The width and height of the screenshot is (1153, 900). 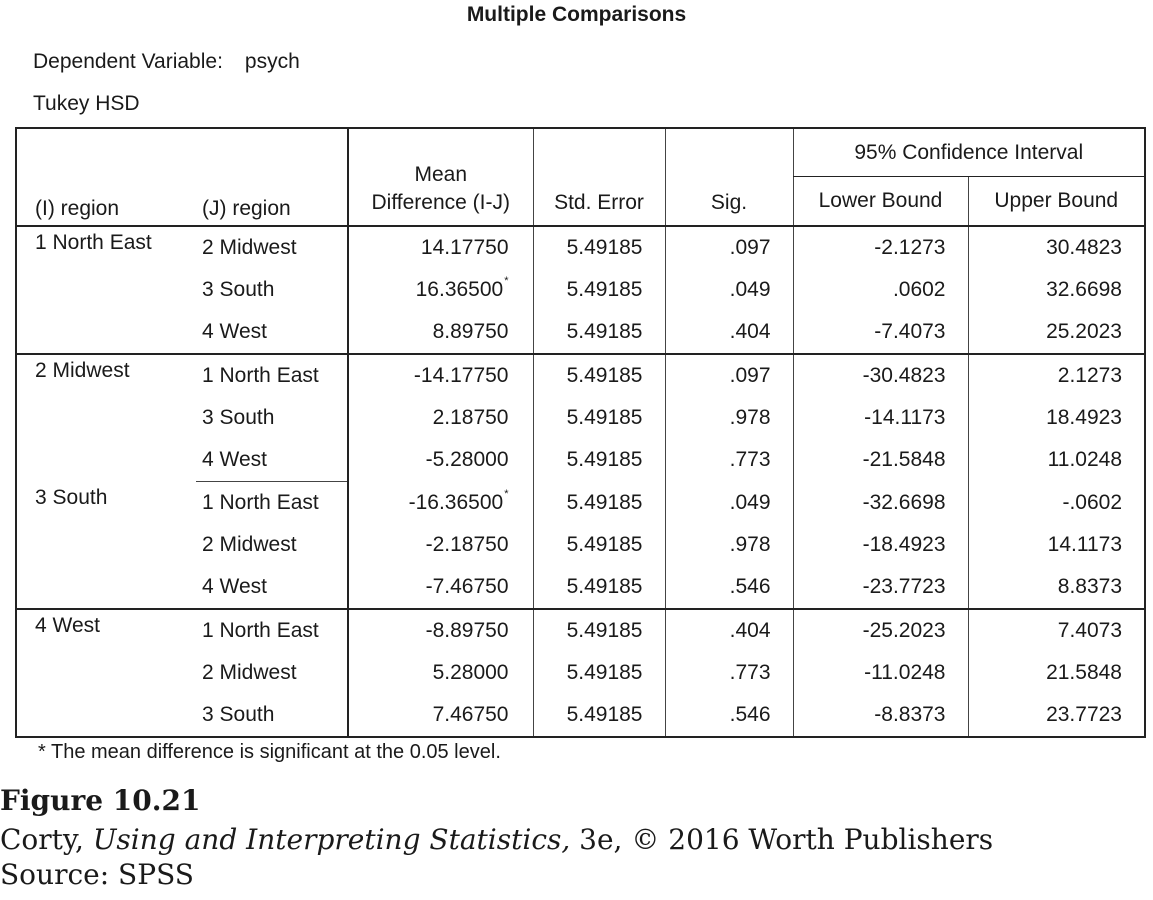 What do you see at coordinates (331, 839) in the screenshot?
I see `citation-book-title: Using and Interpreting Statistics,` at bounding box center [331, 839].